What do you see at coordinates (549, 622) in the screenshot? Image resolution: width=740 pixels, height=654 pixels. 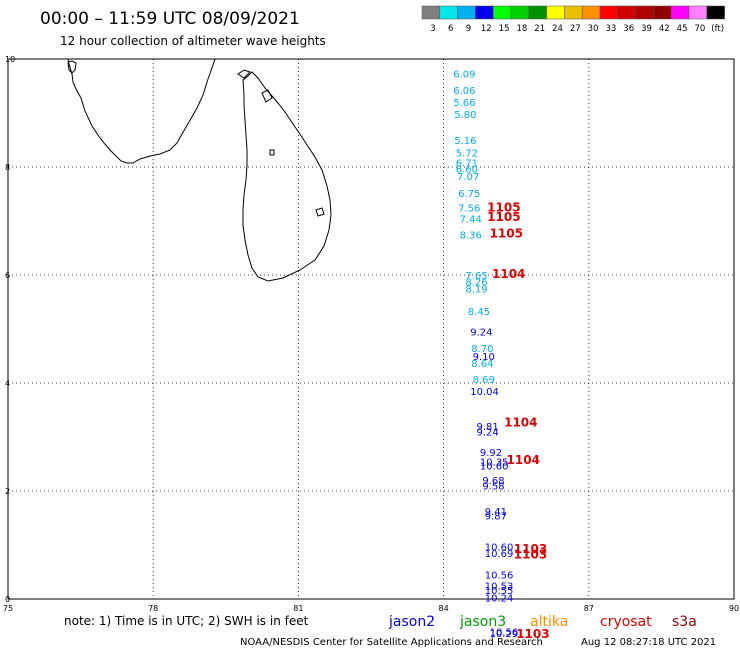 I see `satellite-name: altika` at bounding box center [549, 622].